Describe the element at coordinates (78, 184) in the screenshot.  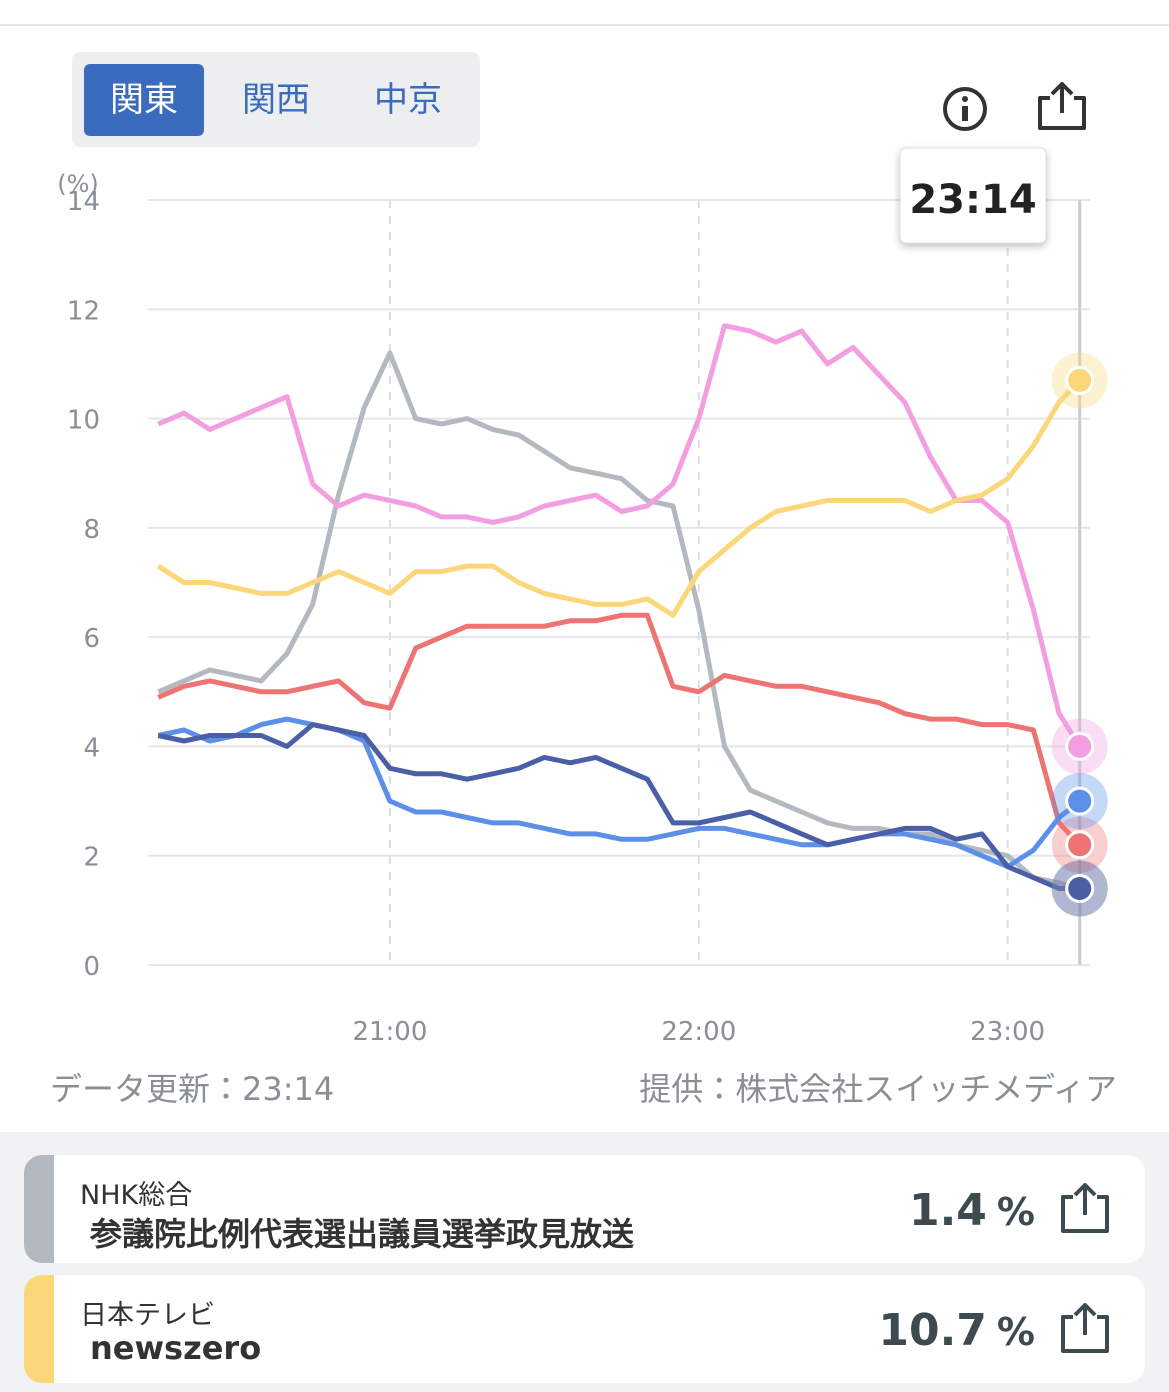
I see `y-axis-unit: (%)` at that location.